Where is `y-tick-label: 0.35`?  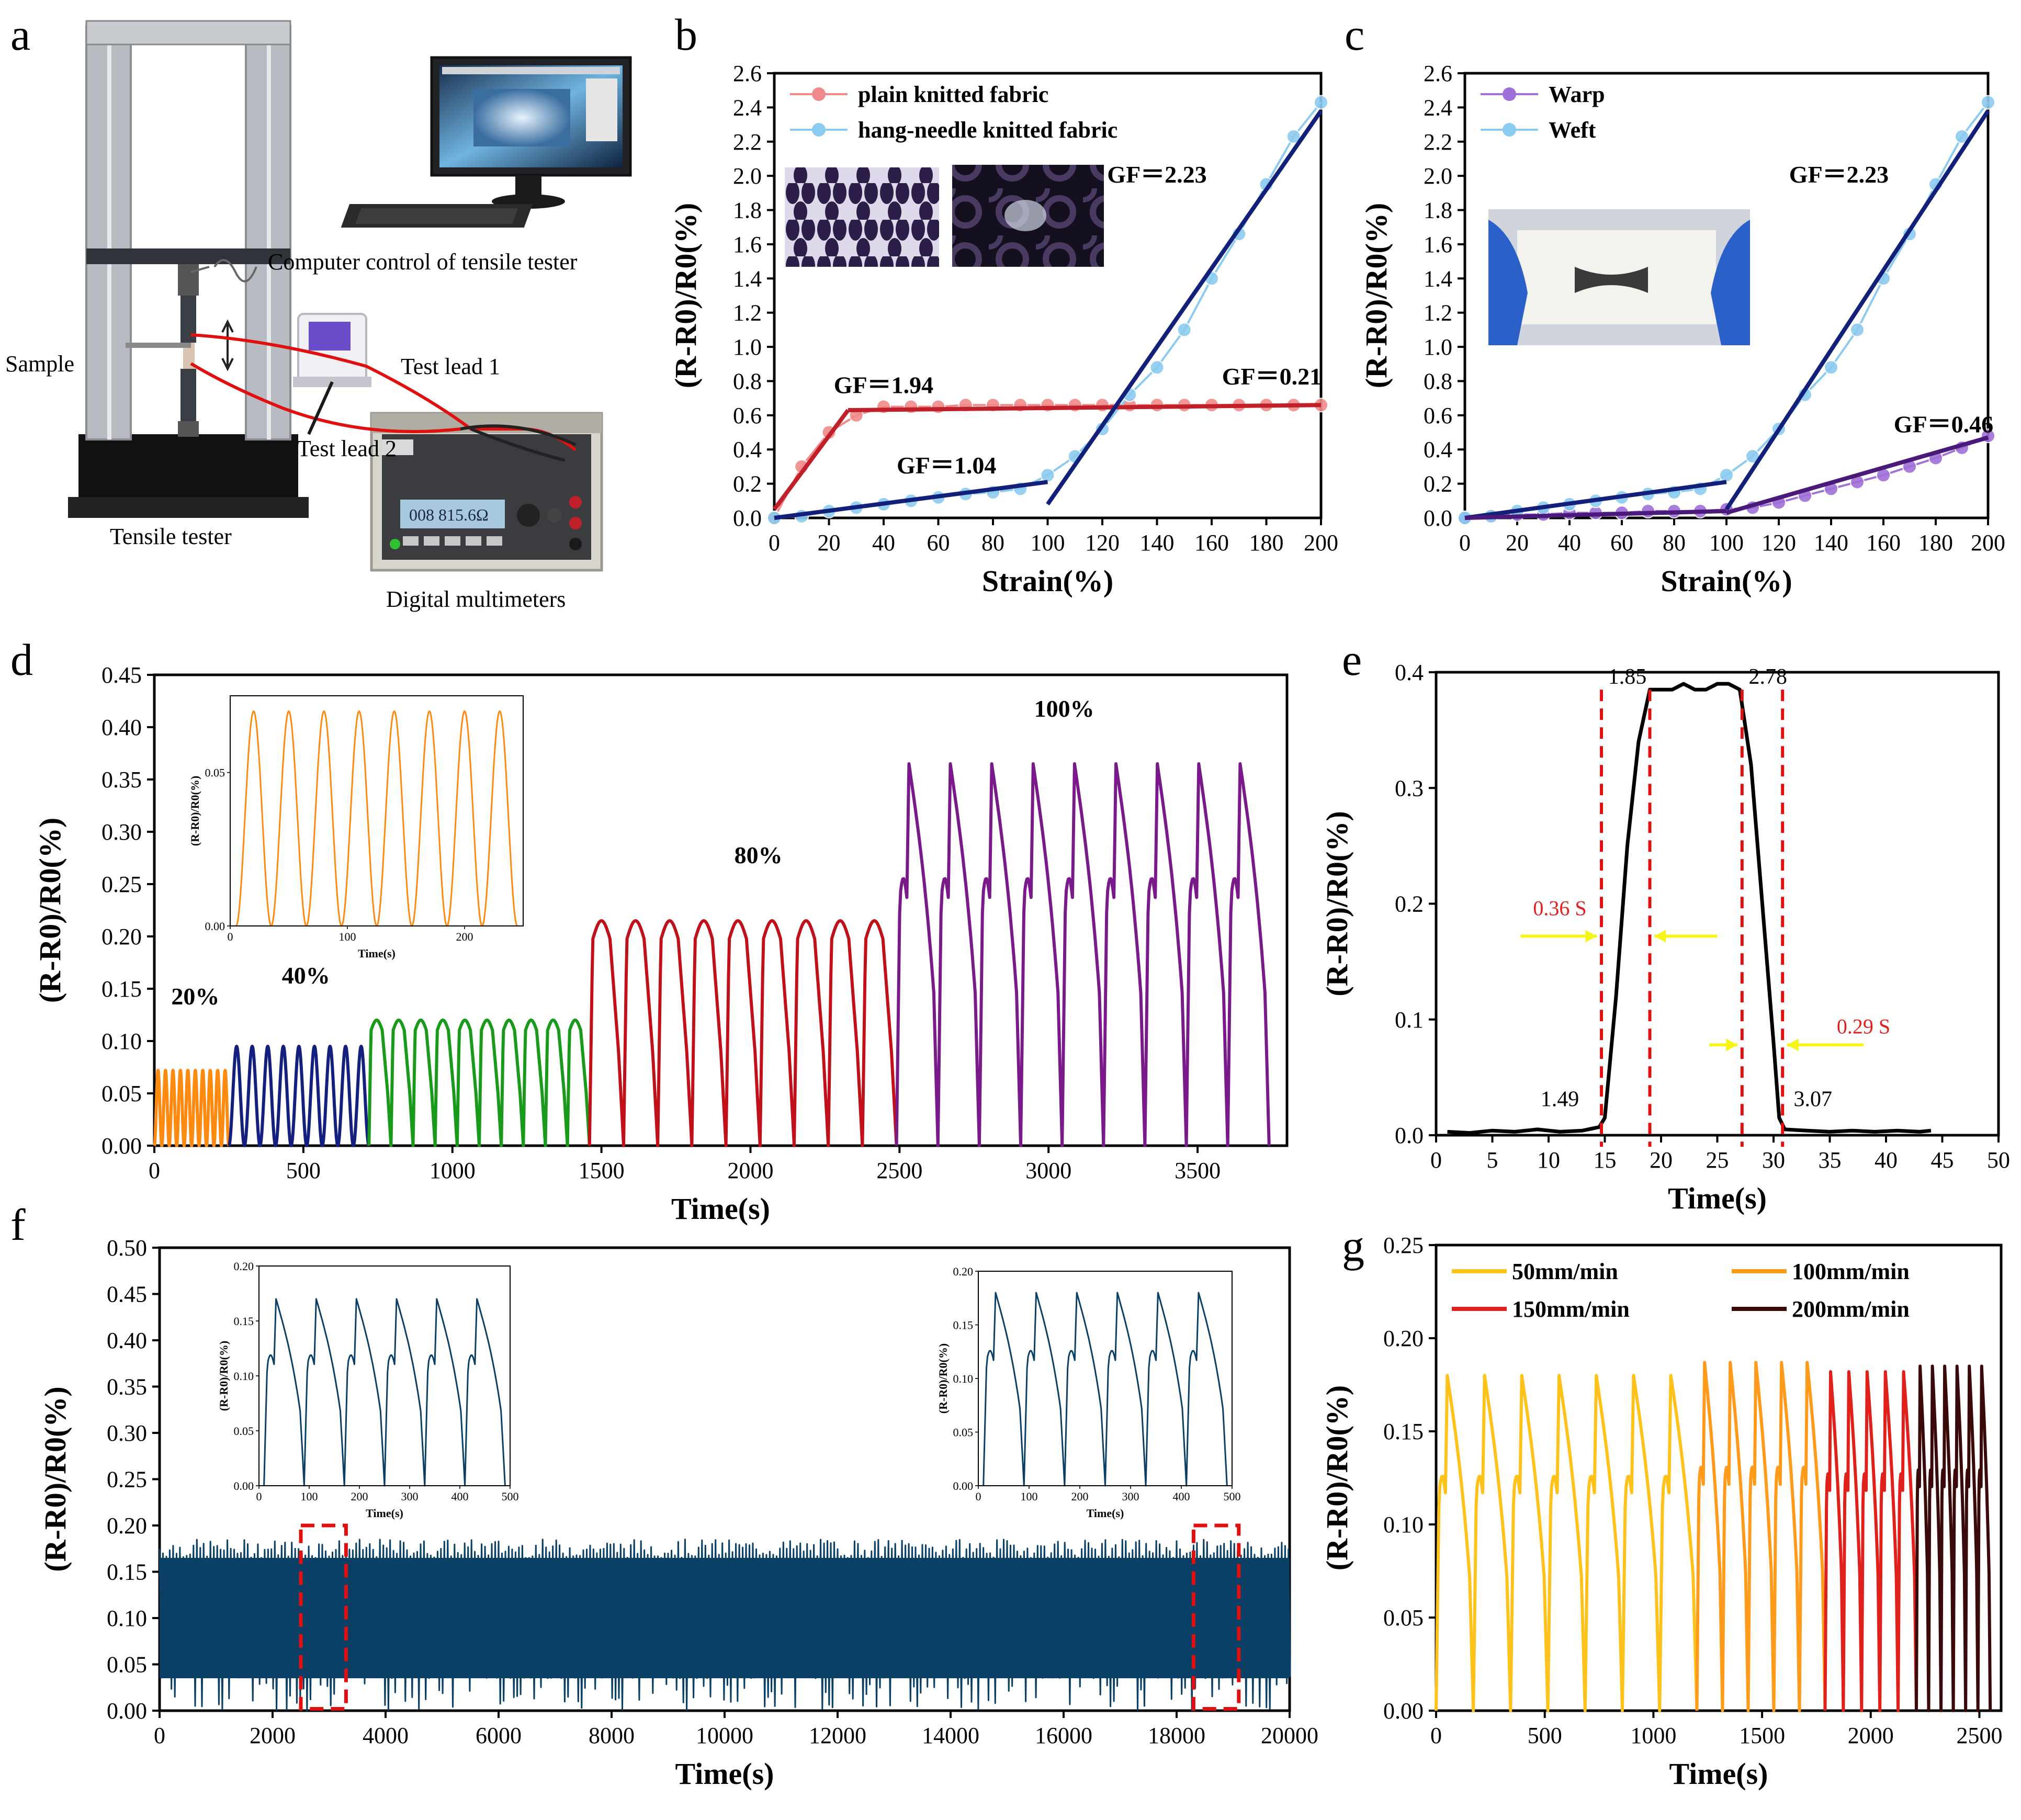 y-tick-label: 0.35 is located at coordinates (121, 780).